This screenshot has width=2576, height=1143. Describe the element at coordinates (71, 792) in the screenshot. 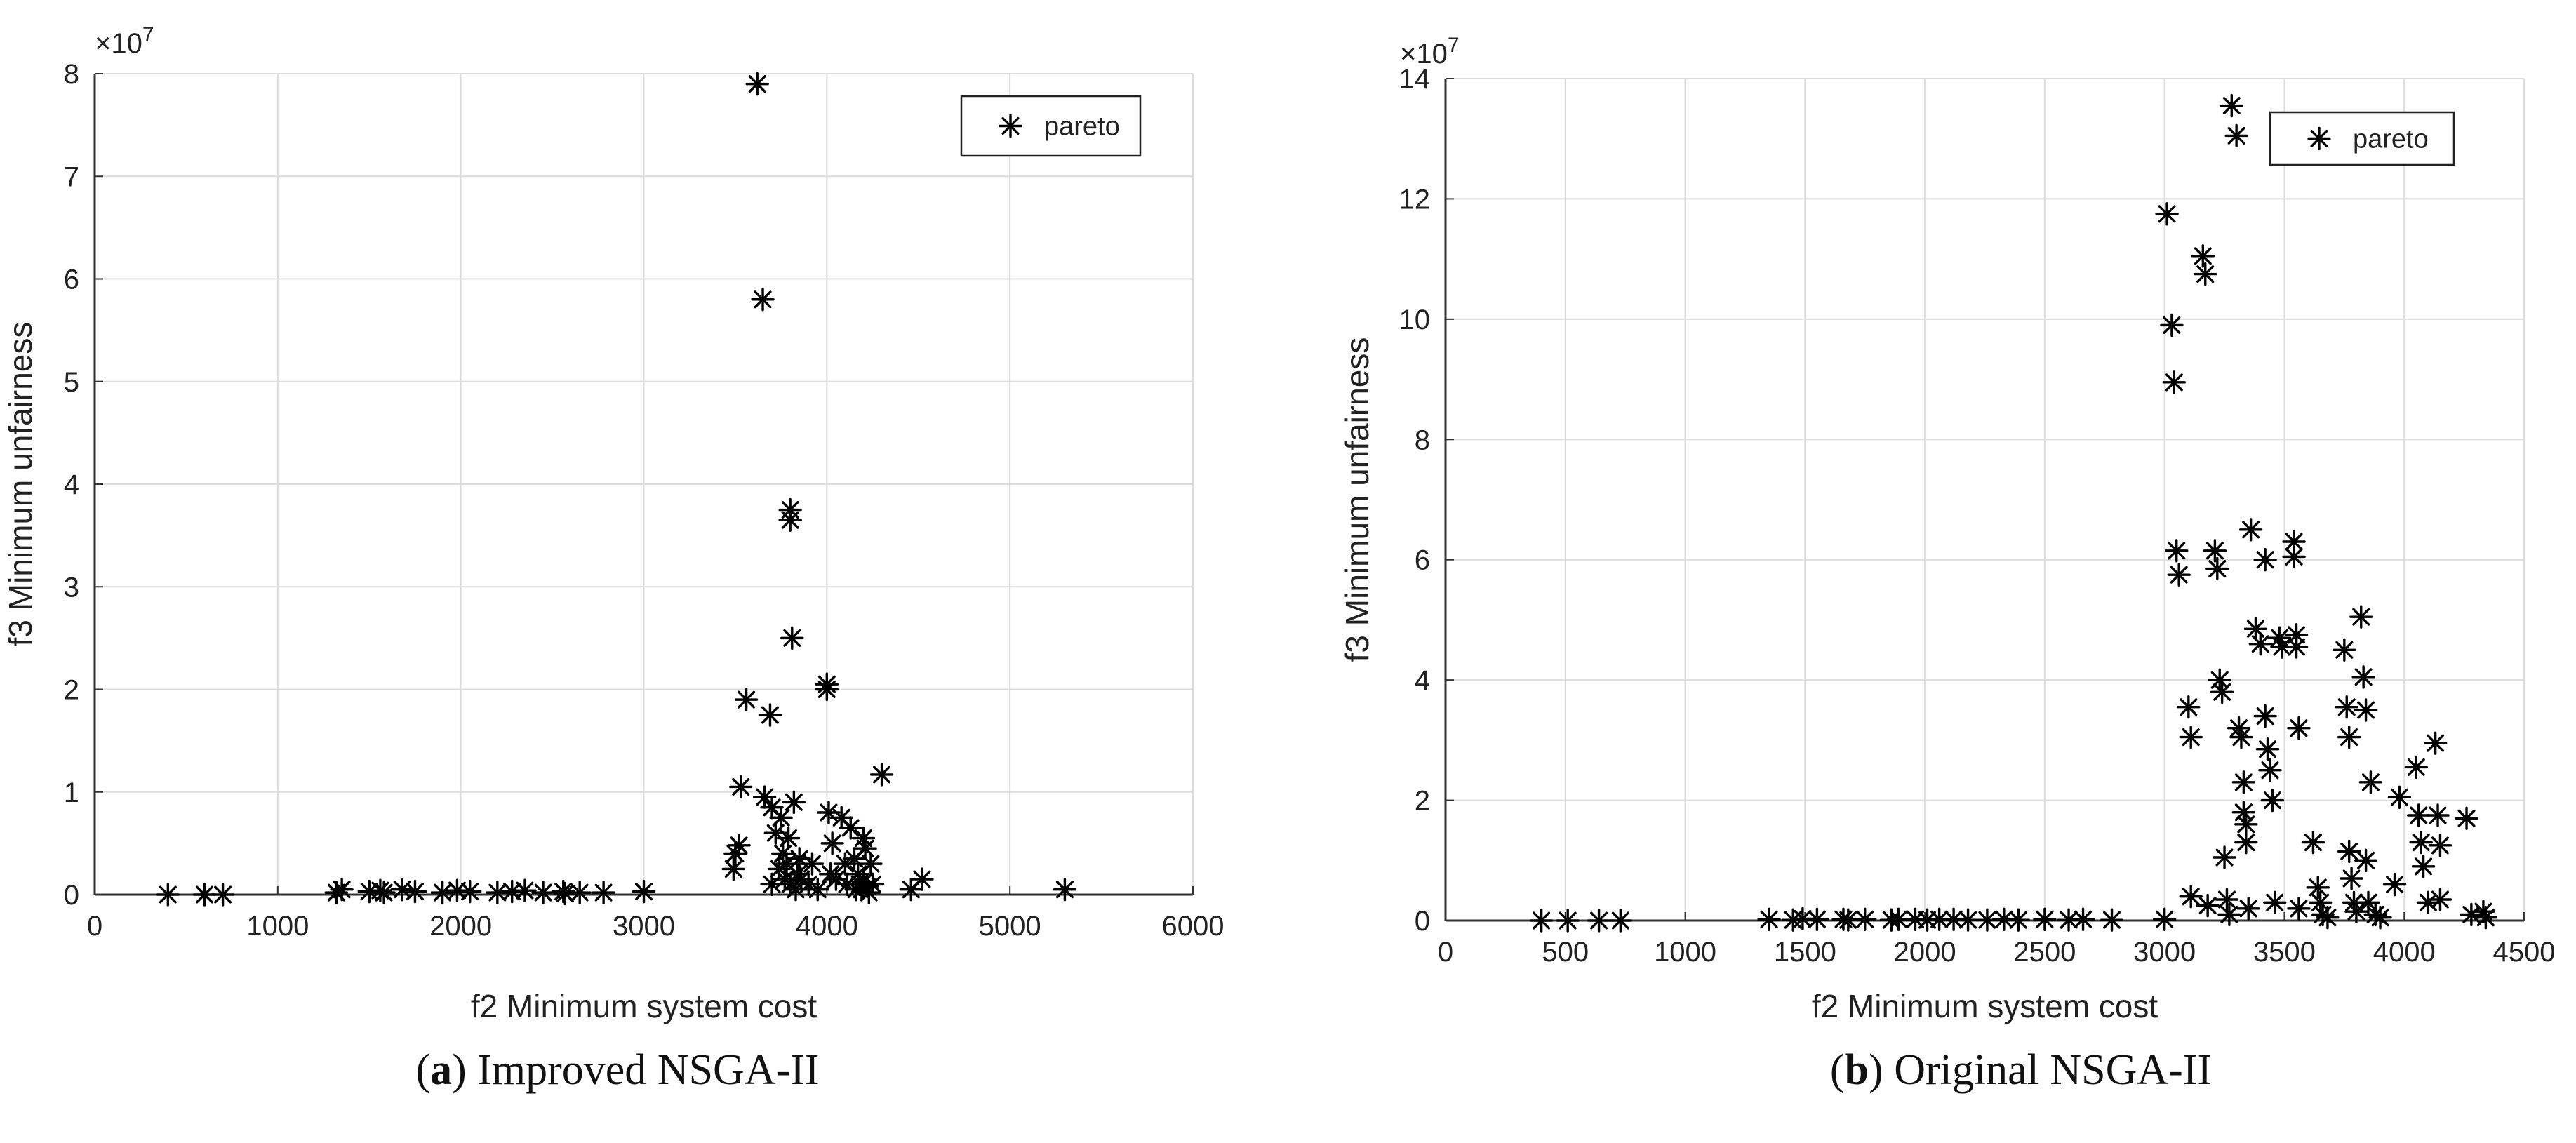

I see `y-tick-label-1: 1` at that location.